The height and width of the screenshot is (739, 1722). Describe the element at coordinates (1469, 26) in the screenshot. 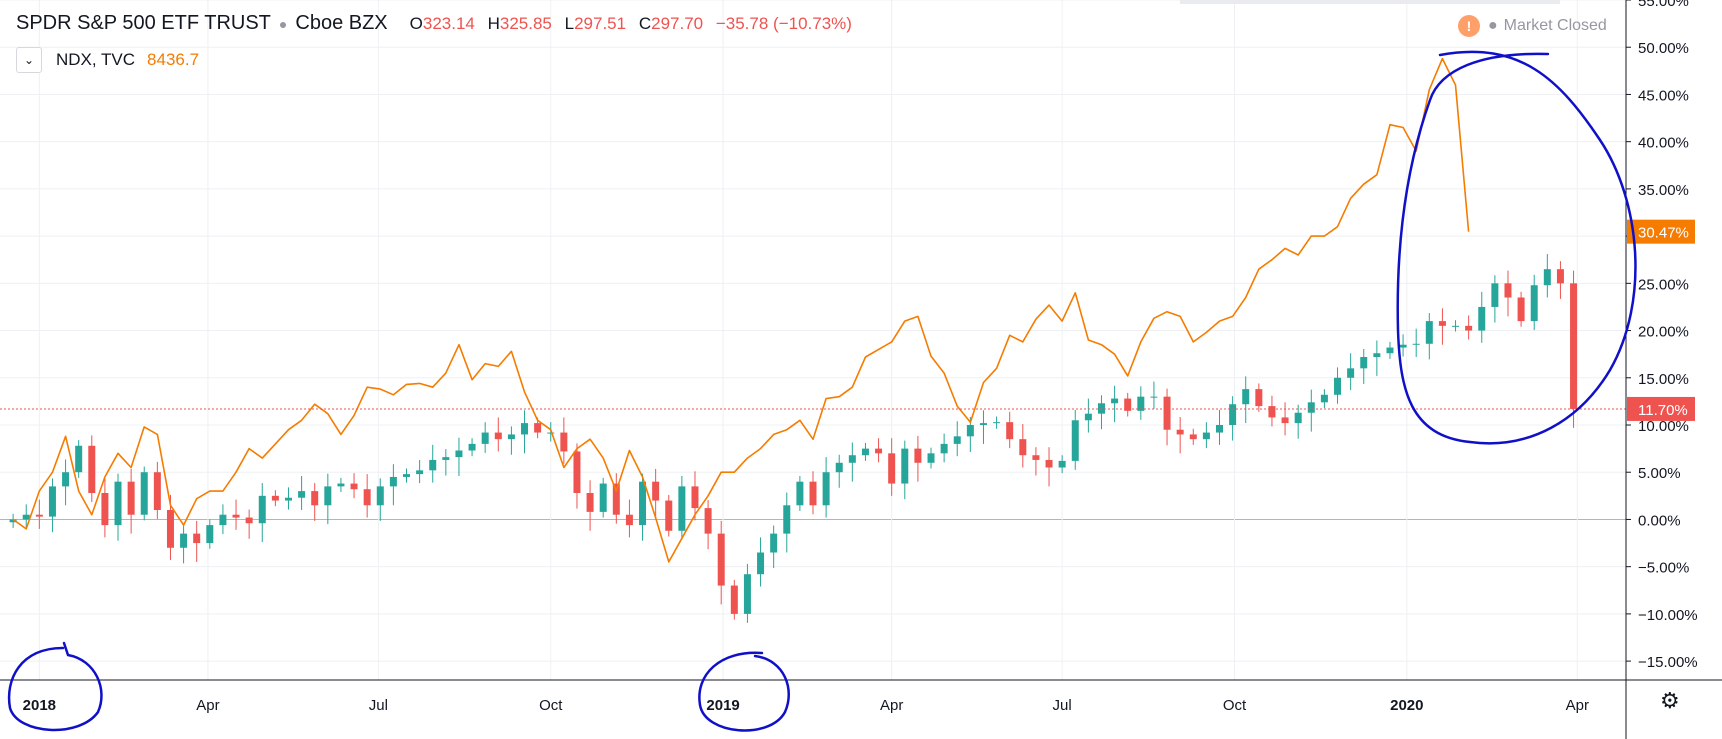

I see `warning-icon: !` at that location.